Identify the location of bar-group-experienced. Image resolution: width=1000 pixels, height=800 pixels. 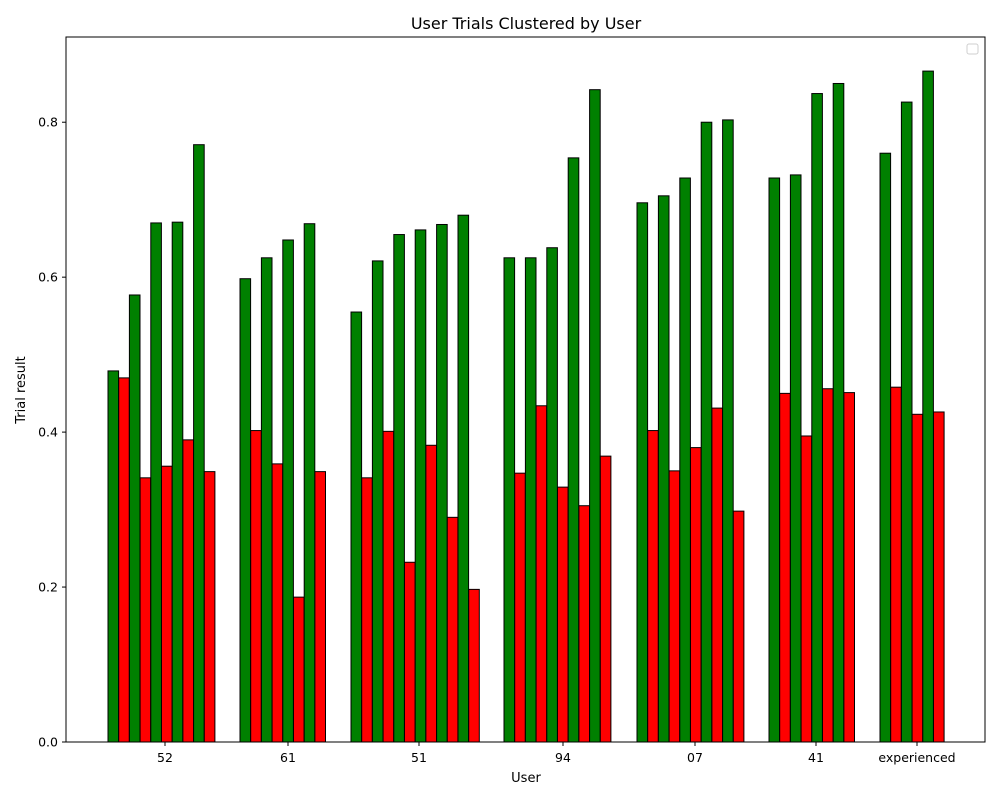
(912, 406).